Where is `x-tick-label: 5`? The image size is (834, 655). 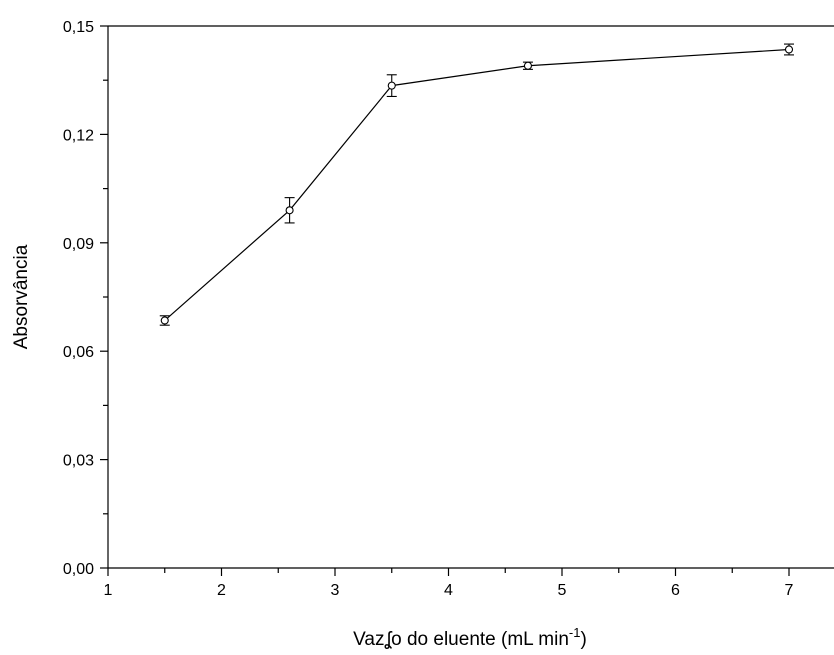
x-tick-label: 5 is located at coordinates (562, 590).